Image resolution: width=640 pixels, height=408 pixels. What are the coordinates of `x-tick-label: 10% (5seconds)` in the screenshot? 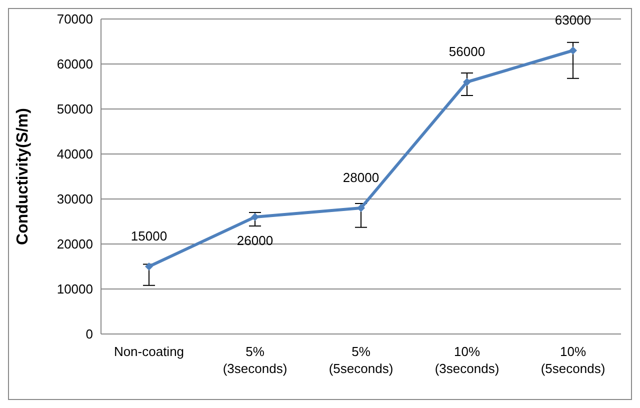 It's located at (573, 360).